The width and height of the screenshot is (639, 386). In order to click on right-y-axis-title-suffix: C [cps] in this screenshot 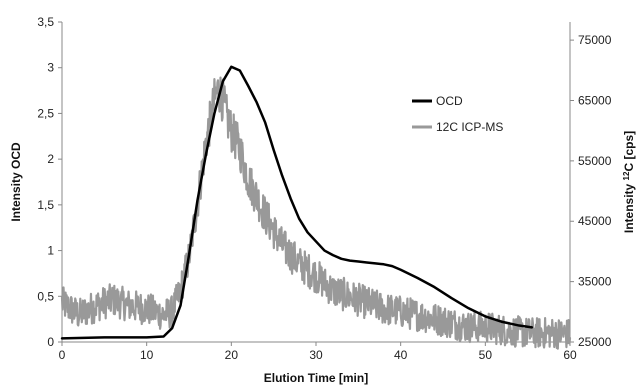, I will do `click(629, 151)`.